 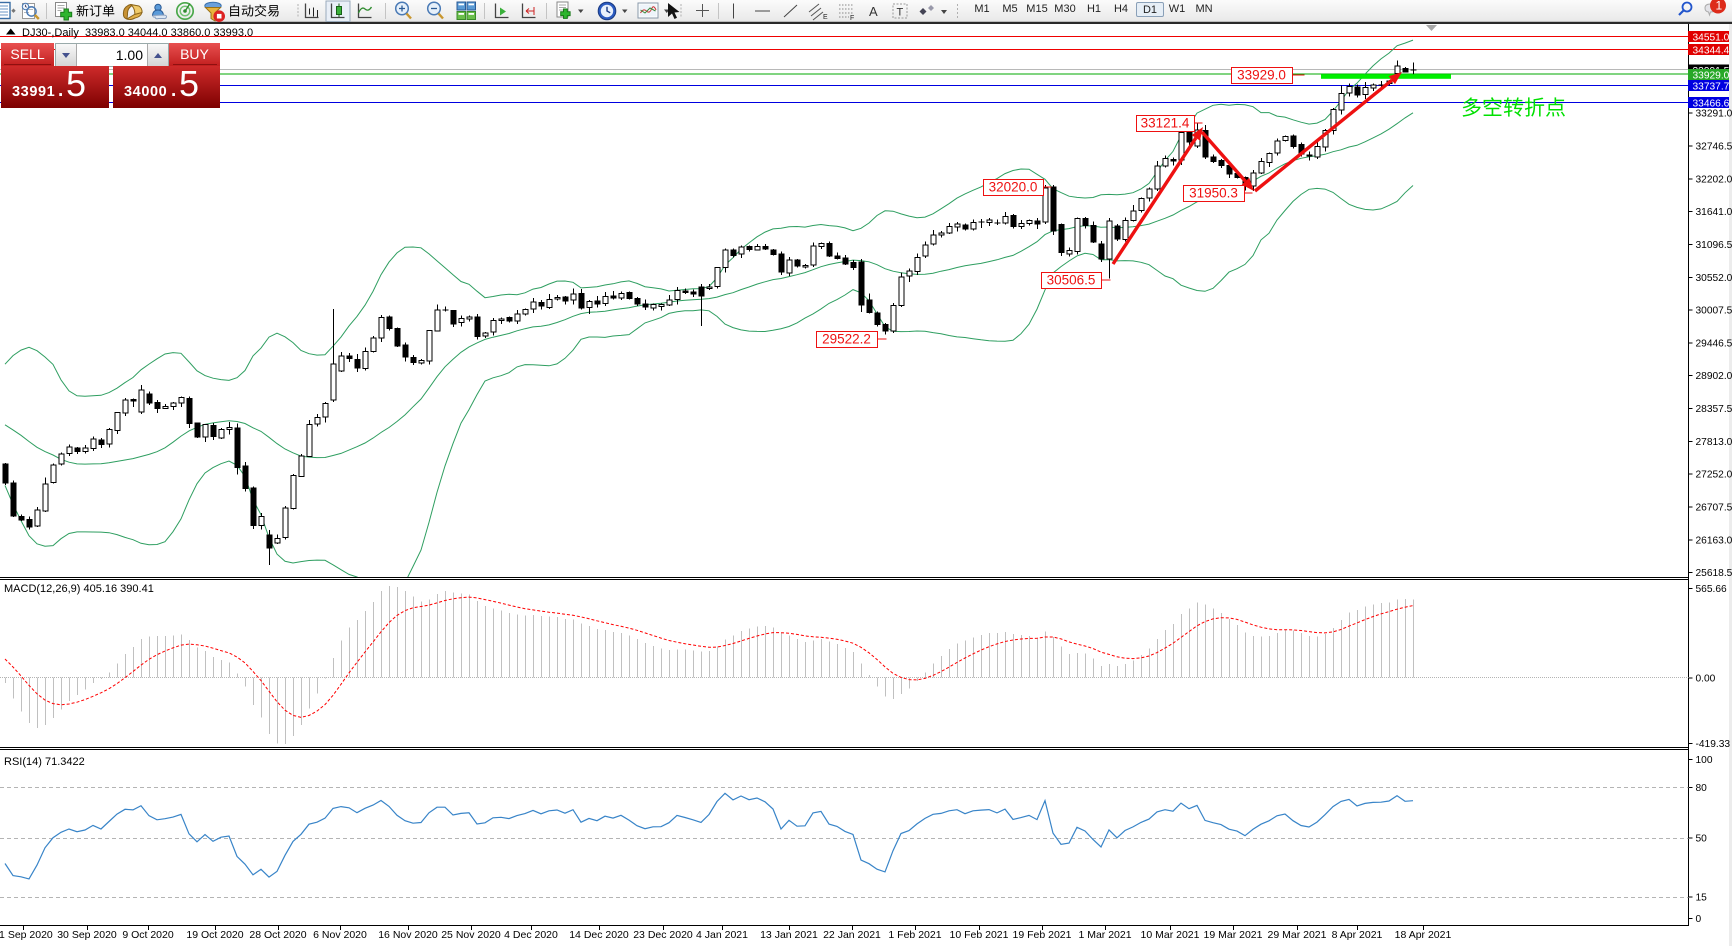 What do you see at coordinates (914, 935) in the screenshot?
I see `svg-text: 1 Feb 2021` at bounding box center [914, 935].